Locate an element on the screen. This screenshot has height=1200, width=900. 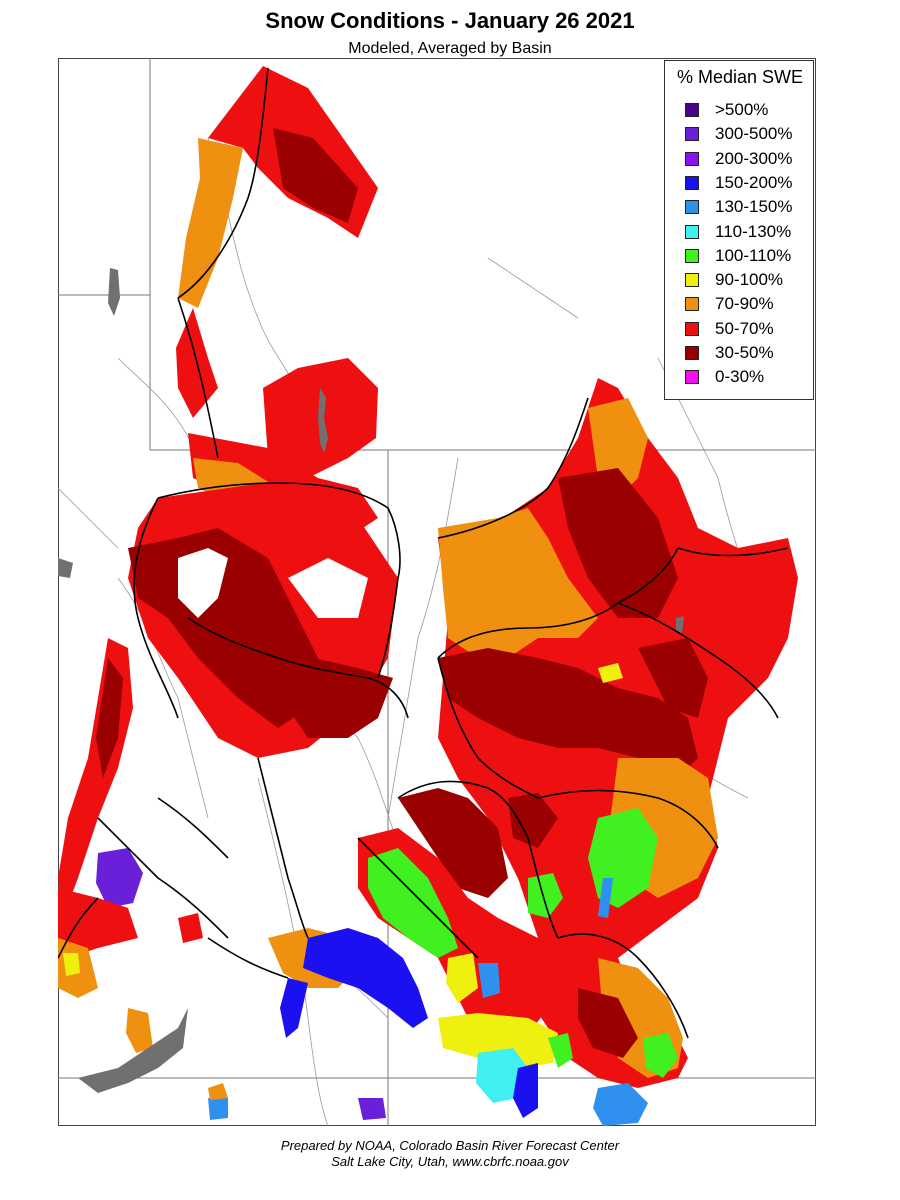
legend-item: 0-30% is located at coordinates (724, 377).